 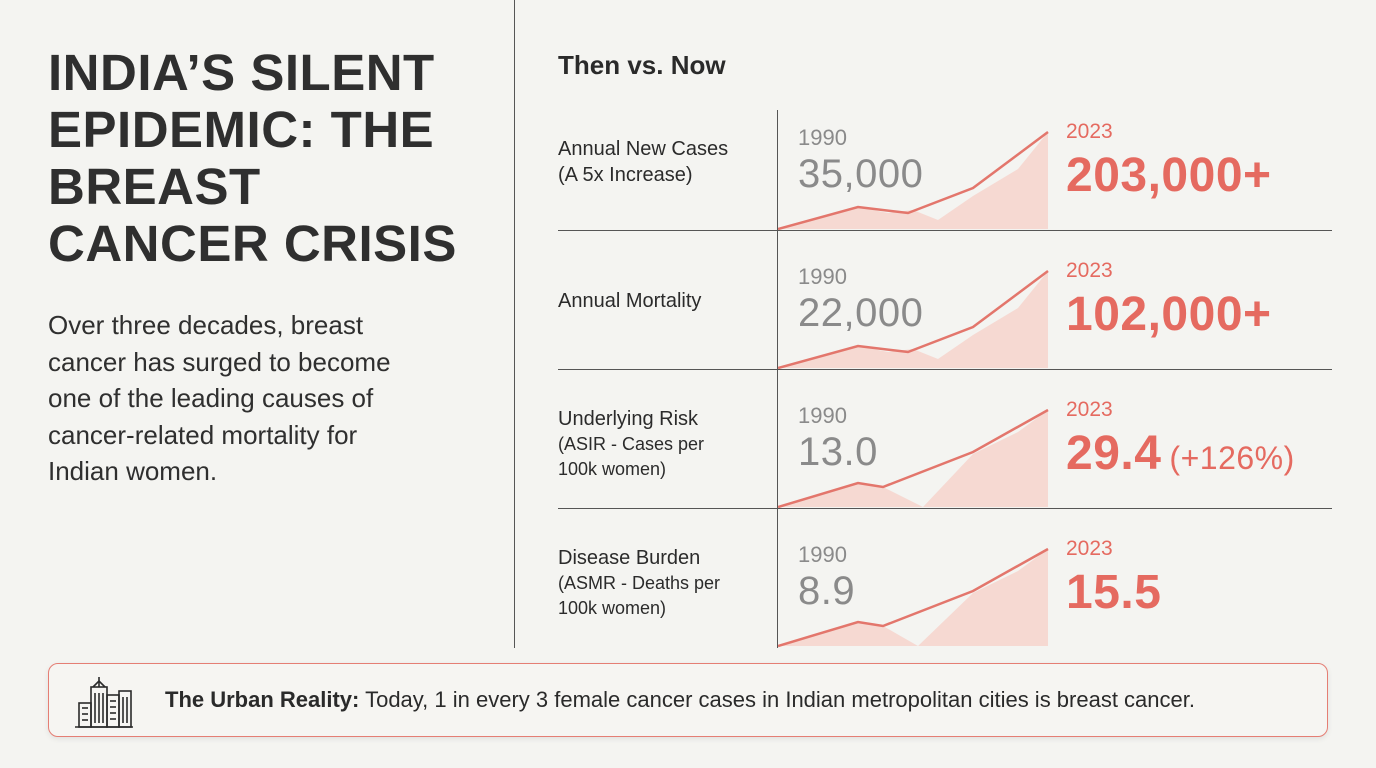 What do you see at coordinates (104, 702) in the screenshot?
I see `city-buildings-icon` at bounding box center [104, 702].